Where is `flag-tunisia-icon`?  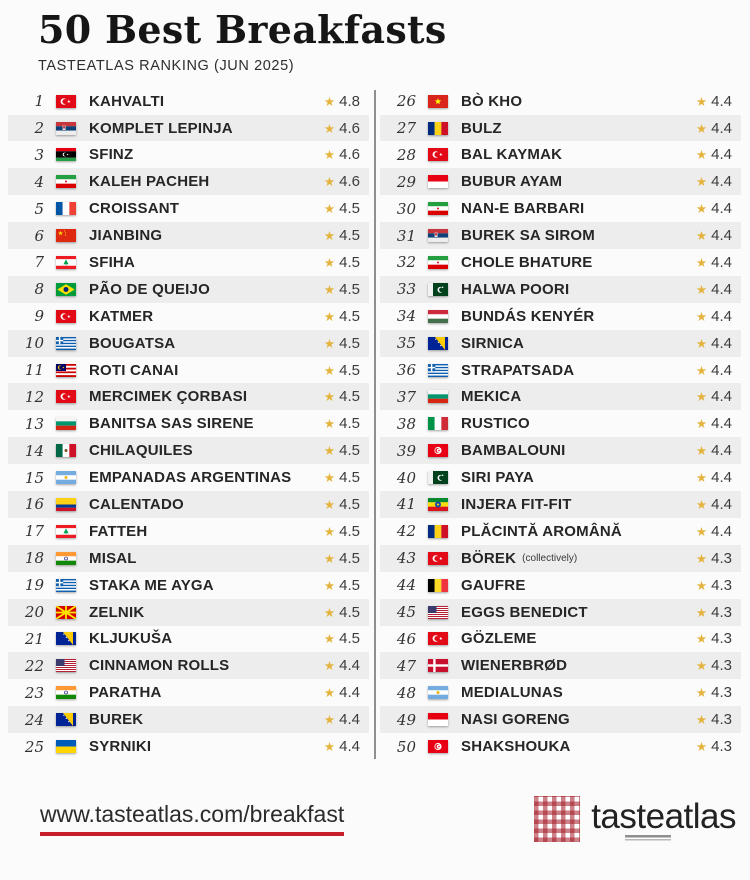
flag-tunisia-icon is located at coordinates (438, 451).